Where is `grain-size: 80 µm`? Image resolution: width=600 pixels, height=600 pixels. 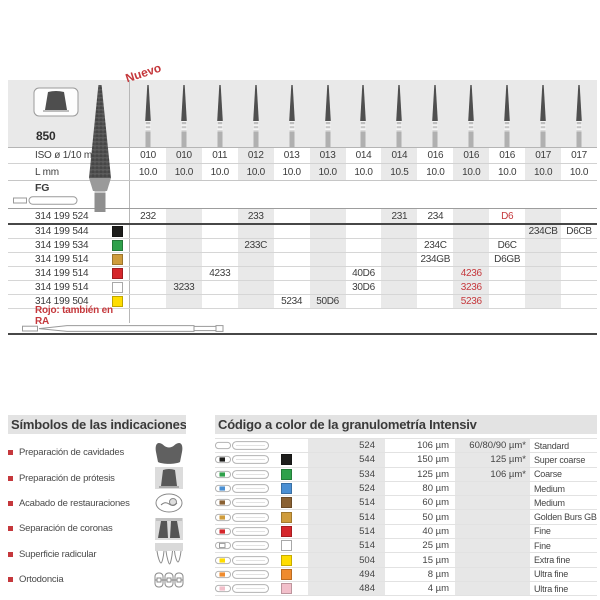 grain-size: 80 µm is located at coordinates (435, 489).